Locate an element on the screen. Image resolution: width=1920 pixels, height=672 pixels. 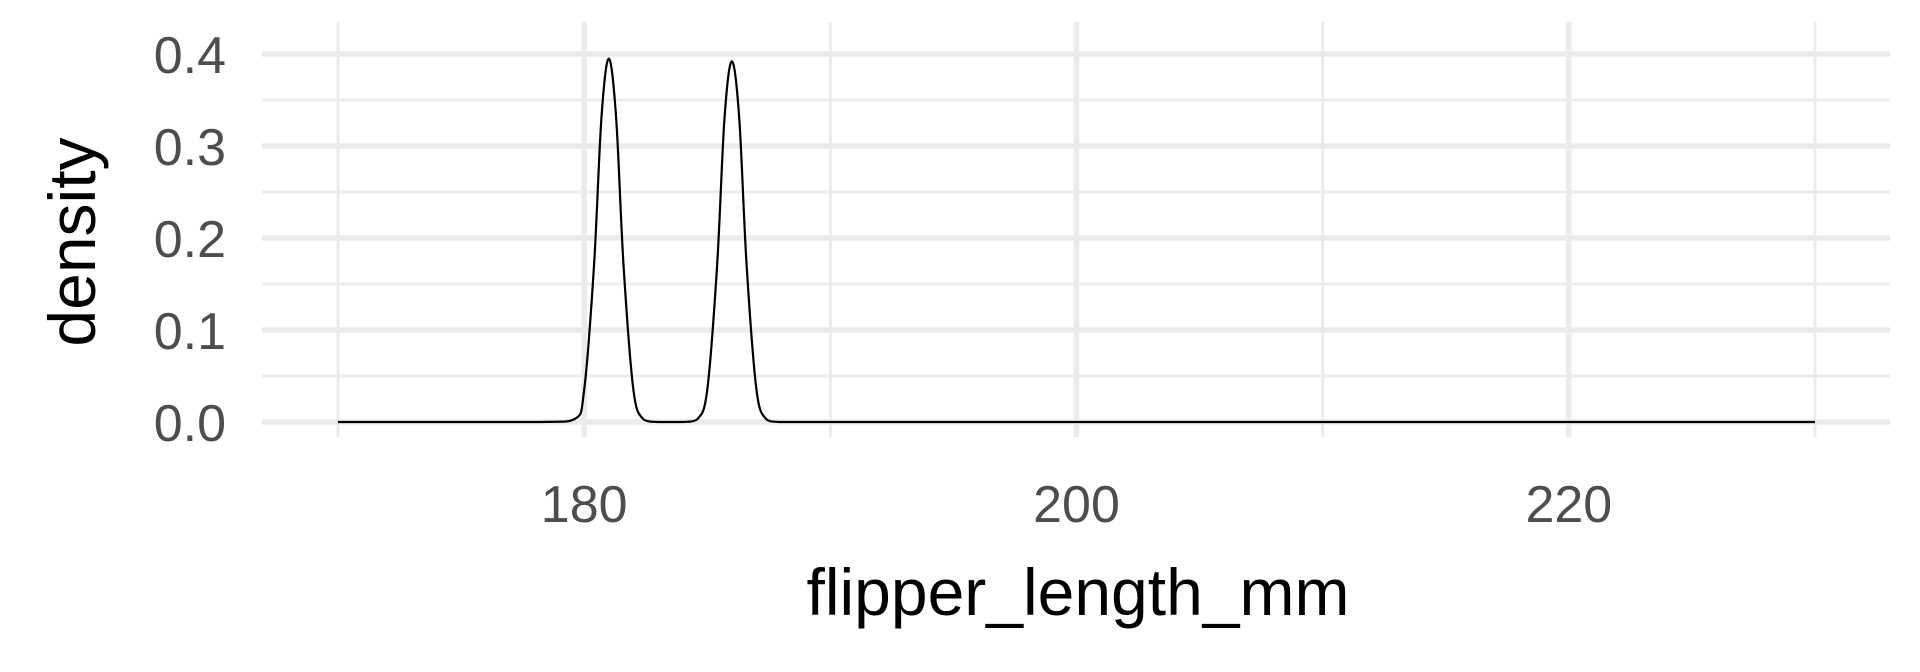
y-tick-label: 0.3 is located at coordinates (190, 148).